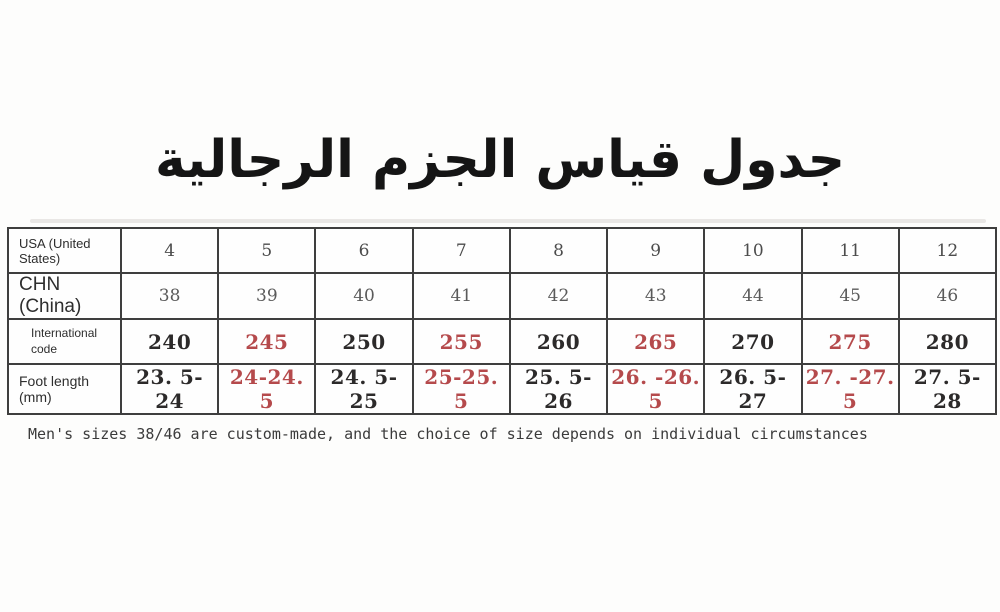  What do you see at coordinates (169, 389) in the screenshot?
I see `table-cell: 23. 5-24` at bounding box center [169, 389].